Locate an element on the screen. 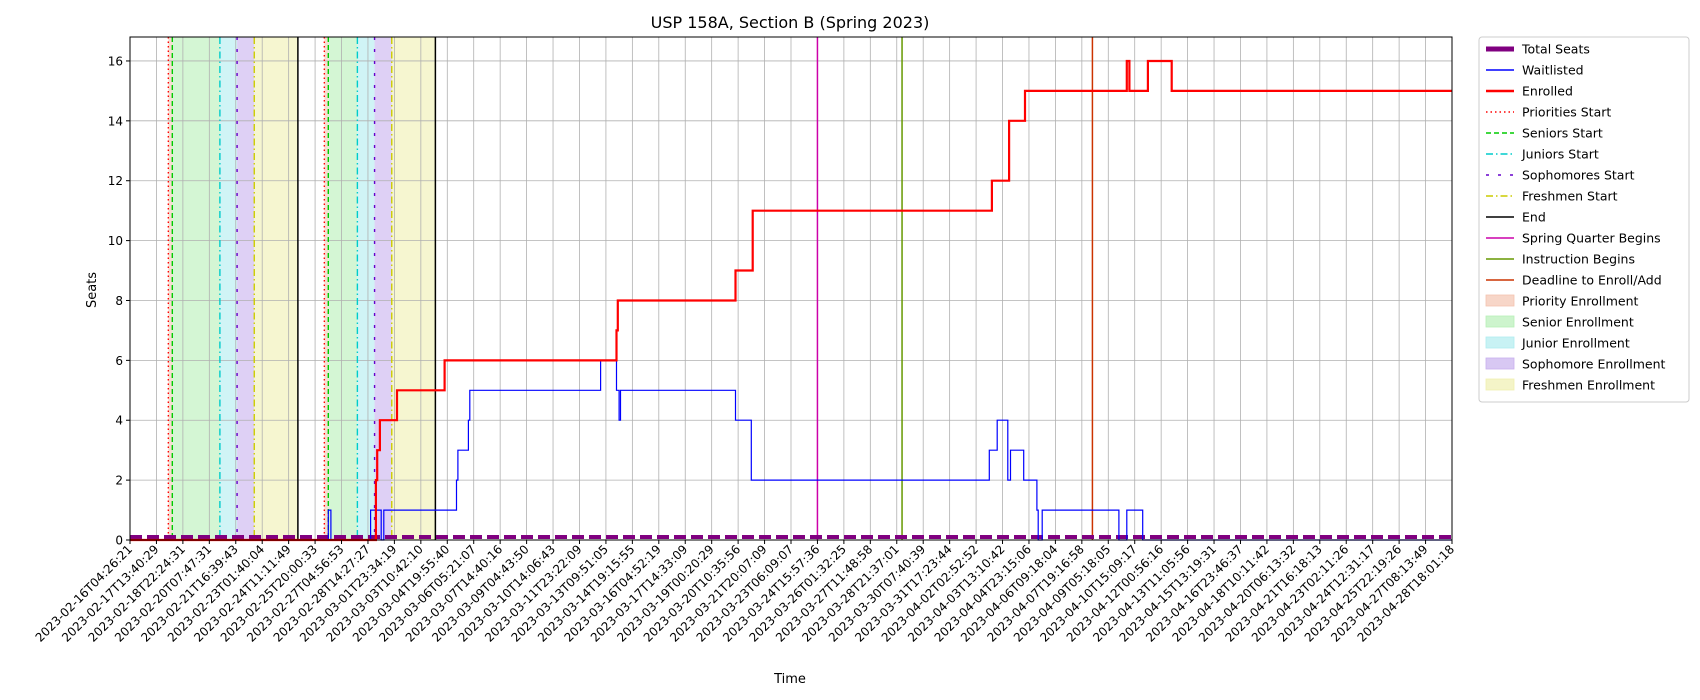 The height and width of the screenshot is (700, 1700). y-tick-label: 16 is located at coordinates (115, 61).